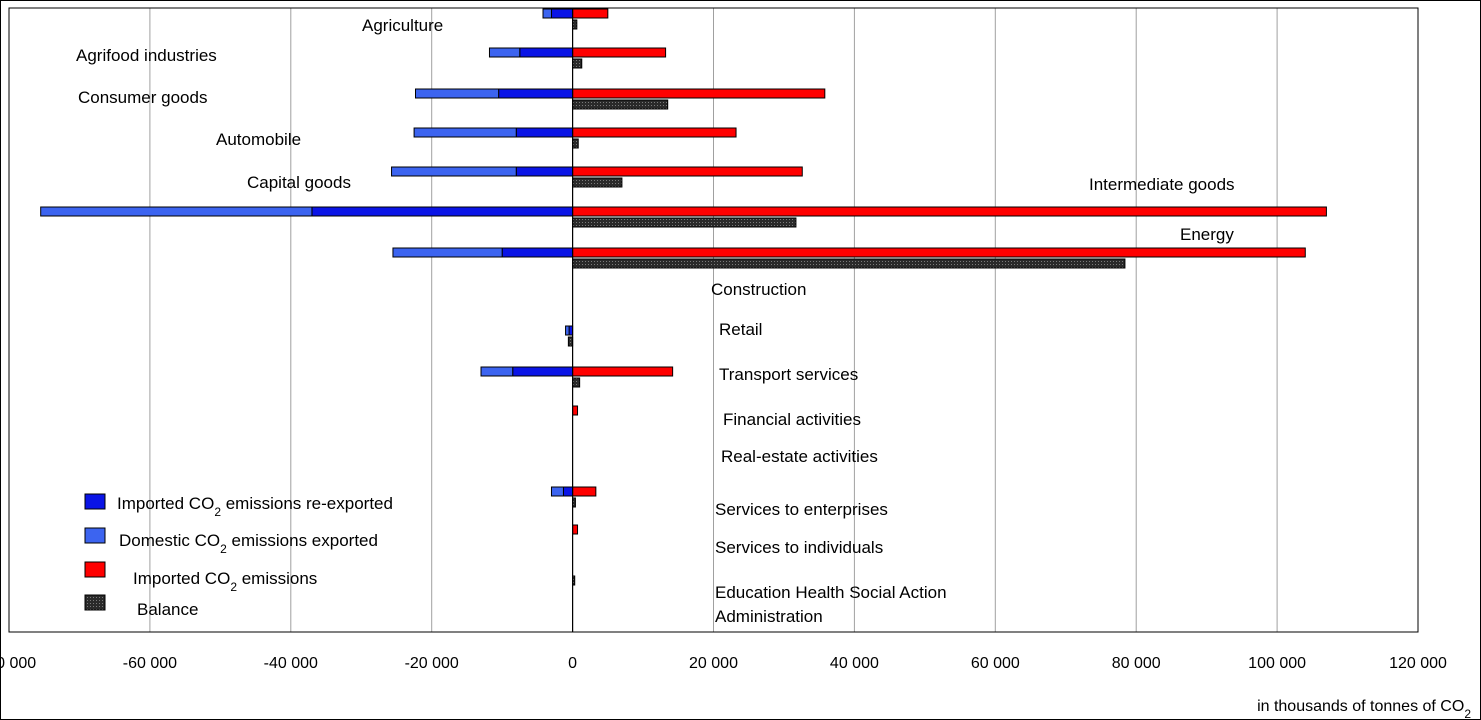 The width and height of the screenshot is (1481, 720). What do you see at coordinates (465, 132) in the screenshot?
I see `bar-domestic-automobile` at bounding box center [465, 132].